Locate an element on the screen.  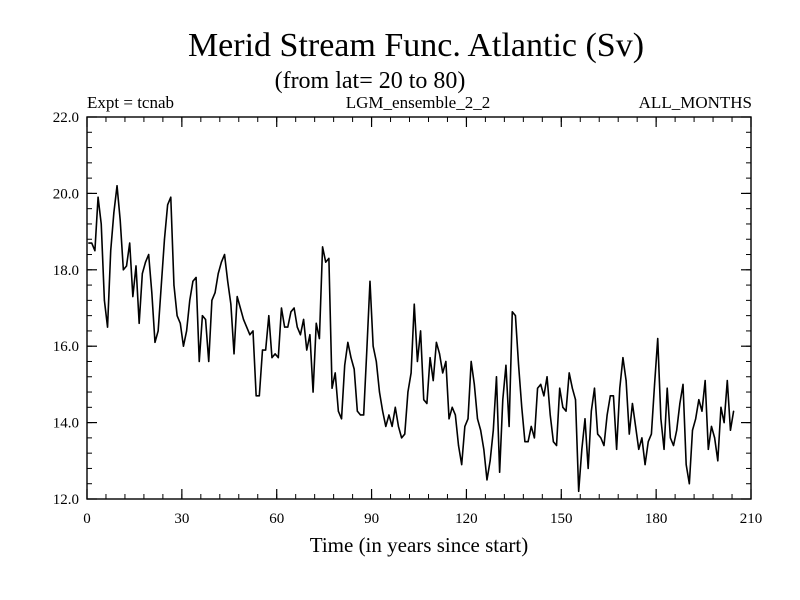
y-tick-label: 20.0 is located at coordinates (66, 194).